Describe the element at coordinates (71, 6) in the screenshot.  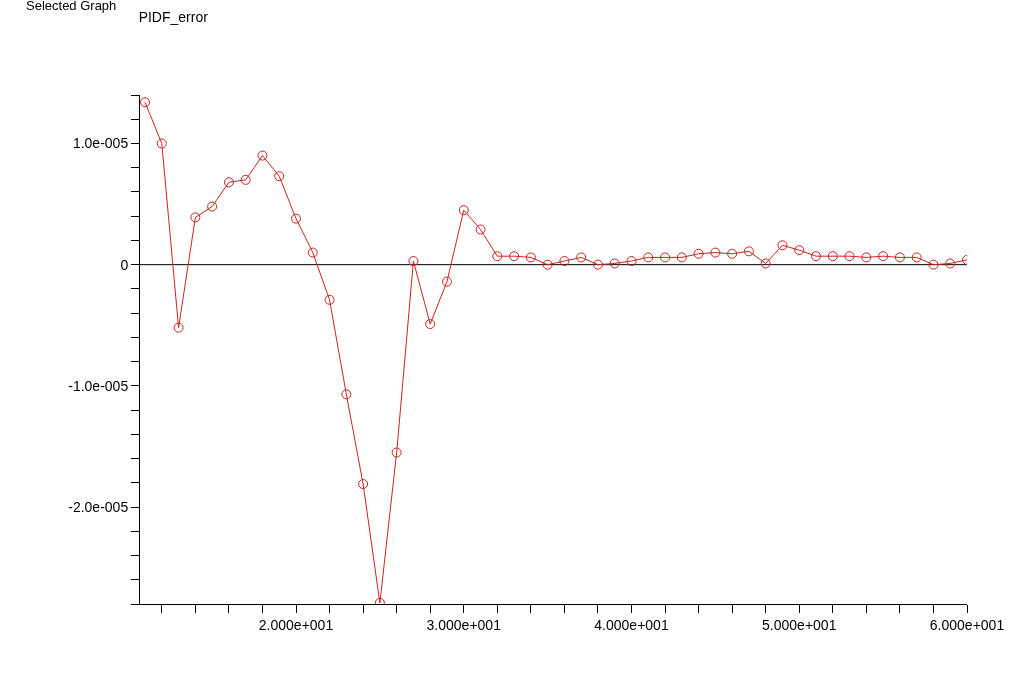
I see `text: Selected Graph` at that location.